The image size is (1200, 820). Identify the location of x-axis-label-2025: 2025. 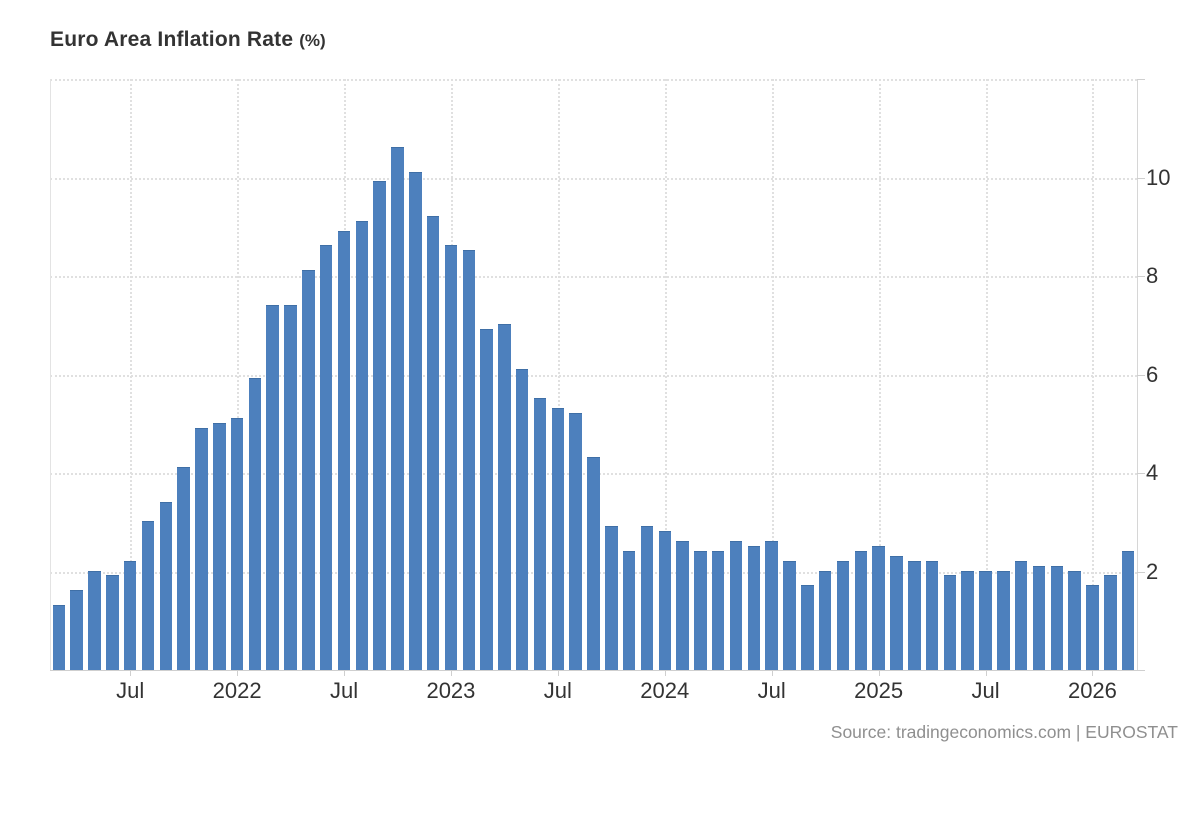
(879, 690).